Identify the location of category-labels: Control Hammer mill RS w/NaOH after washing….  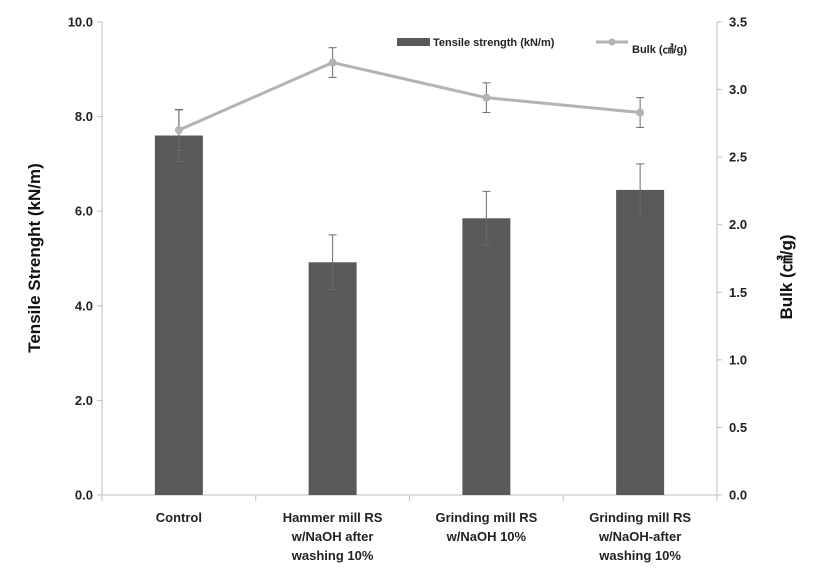
(424, 536).